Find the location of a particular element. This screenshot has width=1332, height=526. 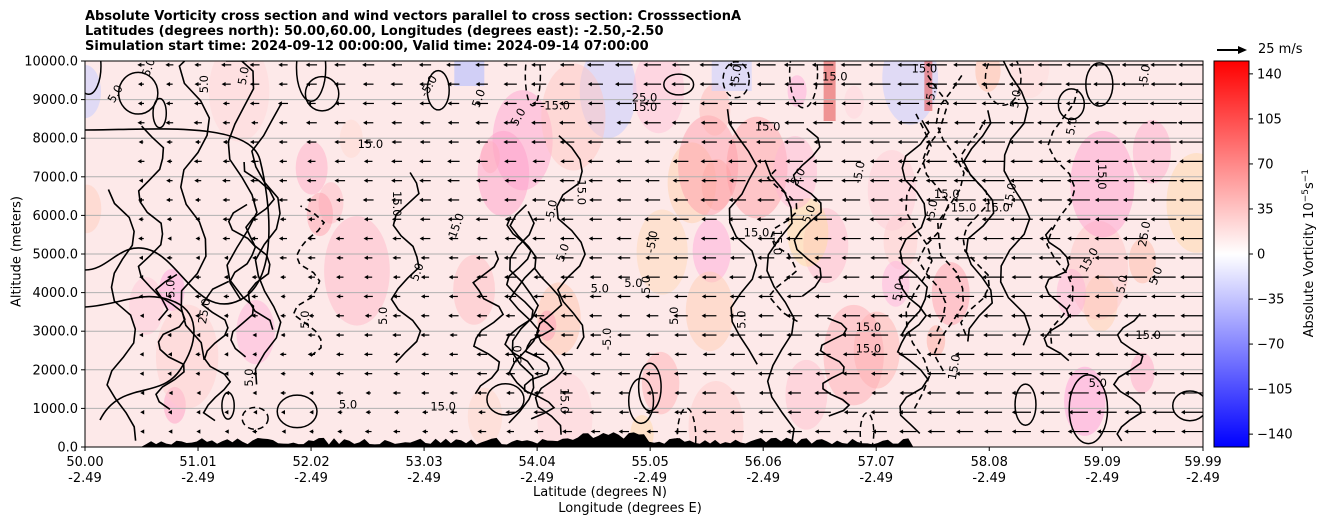

y-tick-label: 7000.0 is located at coordinates (56, 177).